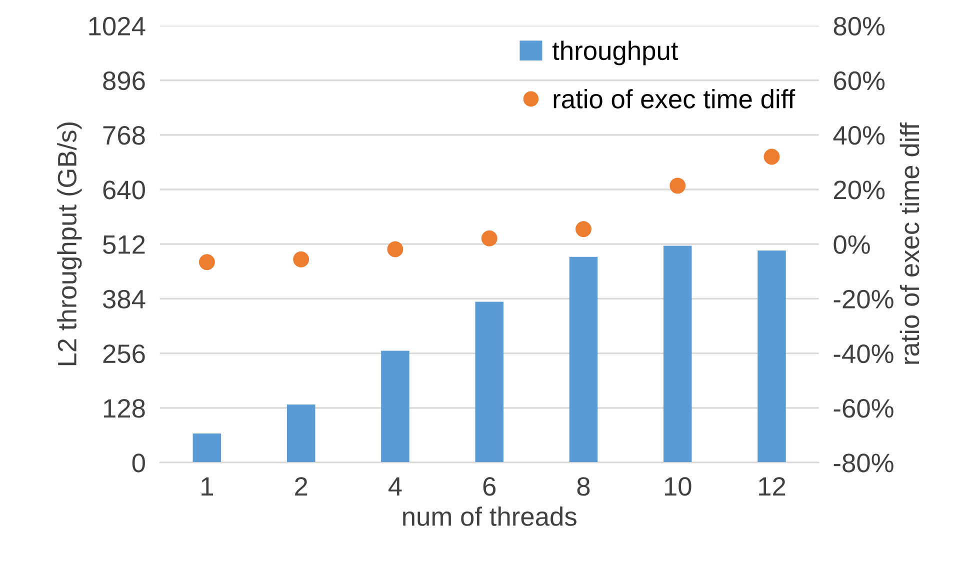  What do you see at coordinates (117, 26) in the screenshot?
I see `y-tick-label: 1024` at bounding box center [117, 26].